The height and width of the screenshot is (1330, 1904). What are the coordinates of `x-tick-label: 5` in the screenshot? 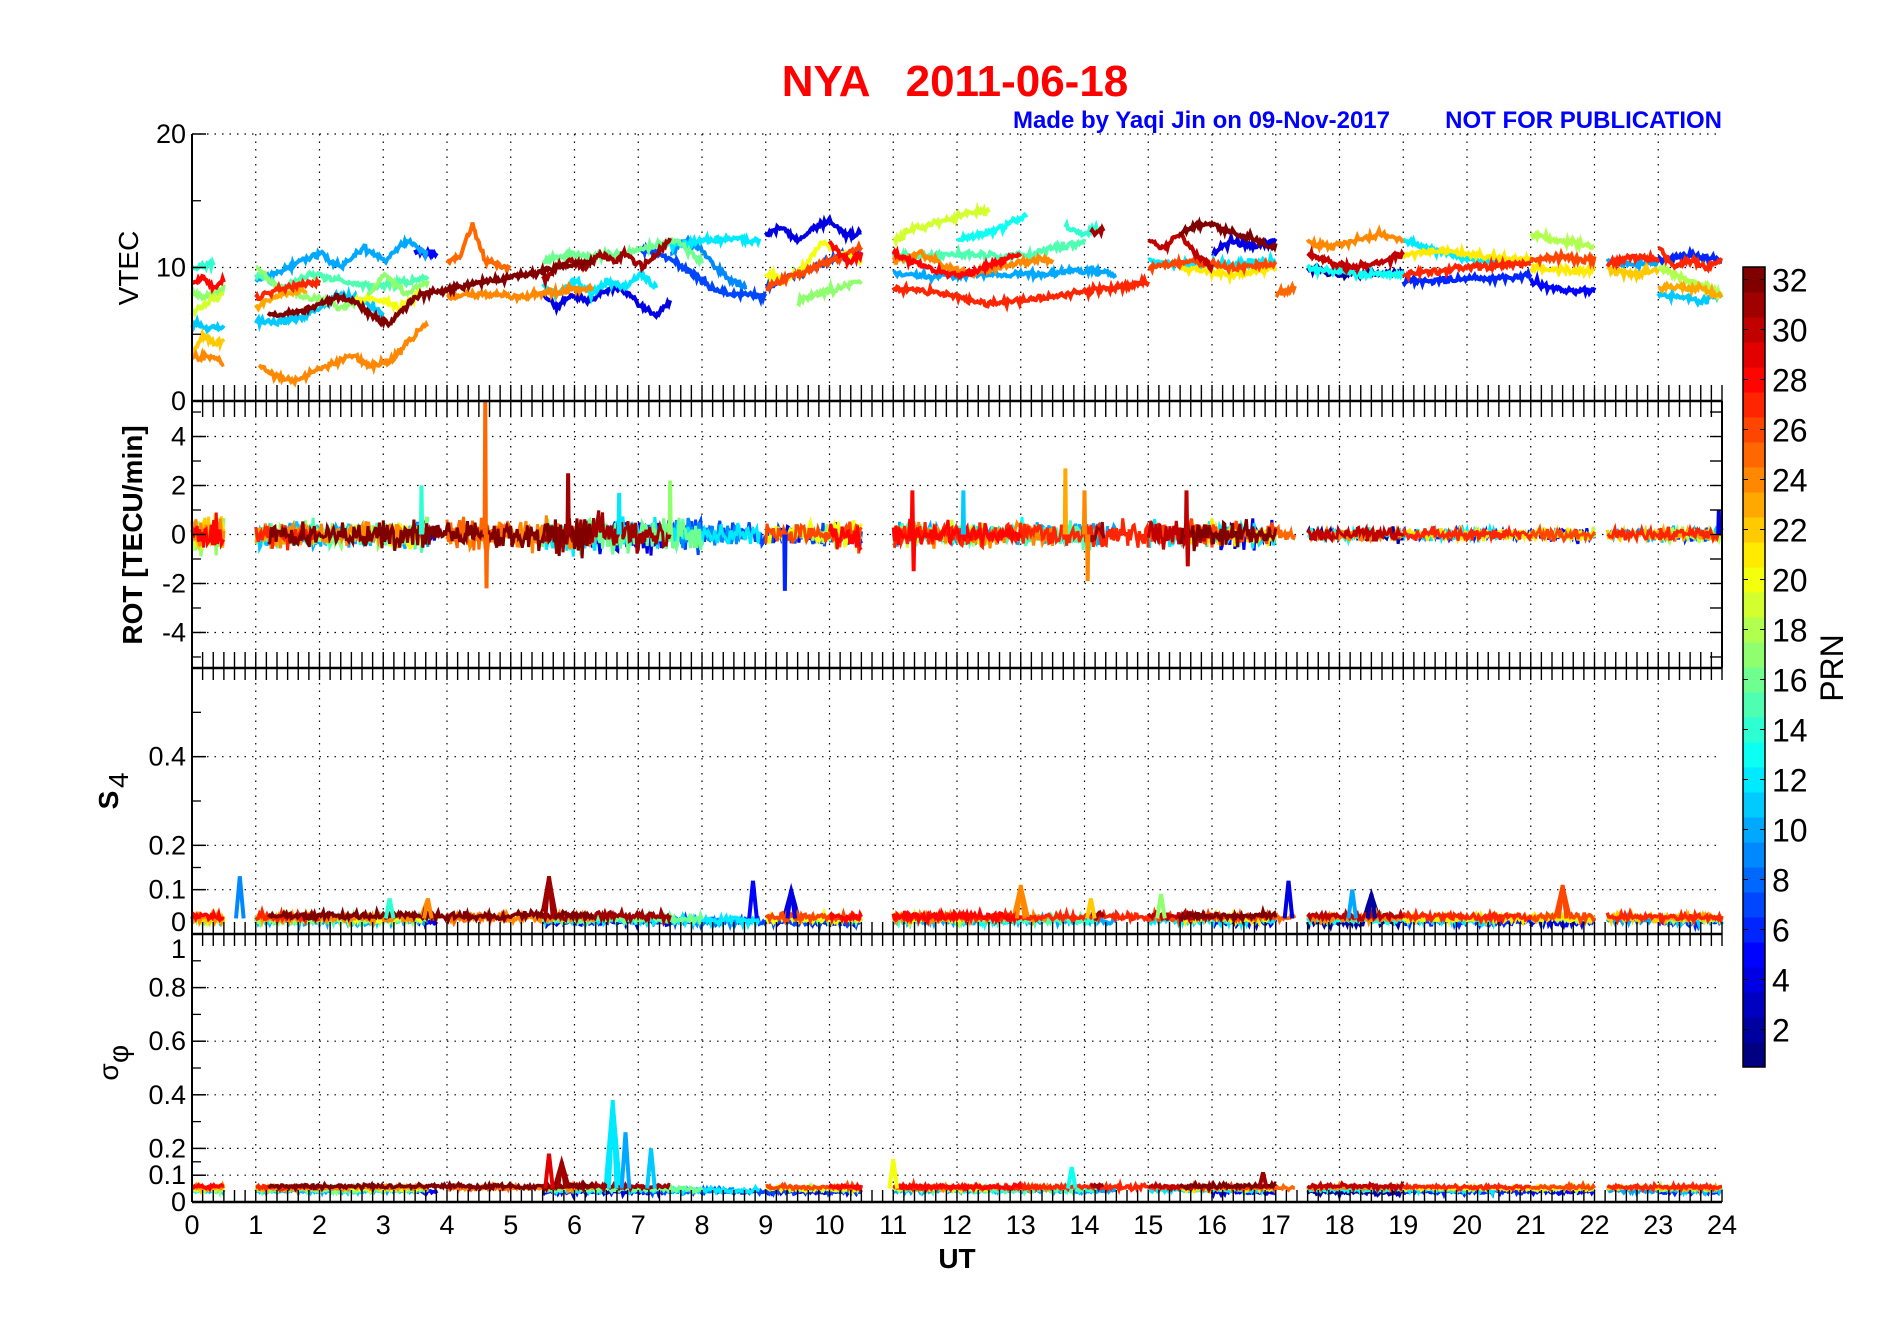 It's located at (510, 1225).